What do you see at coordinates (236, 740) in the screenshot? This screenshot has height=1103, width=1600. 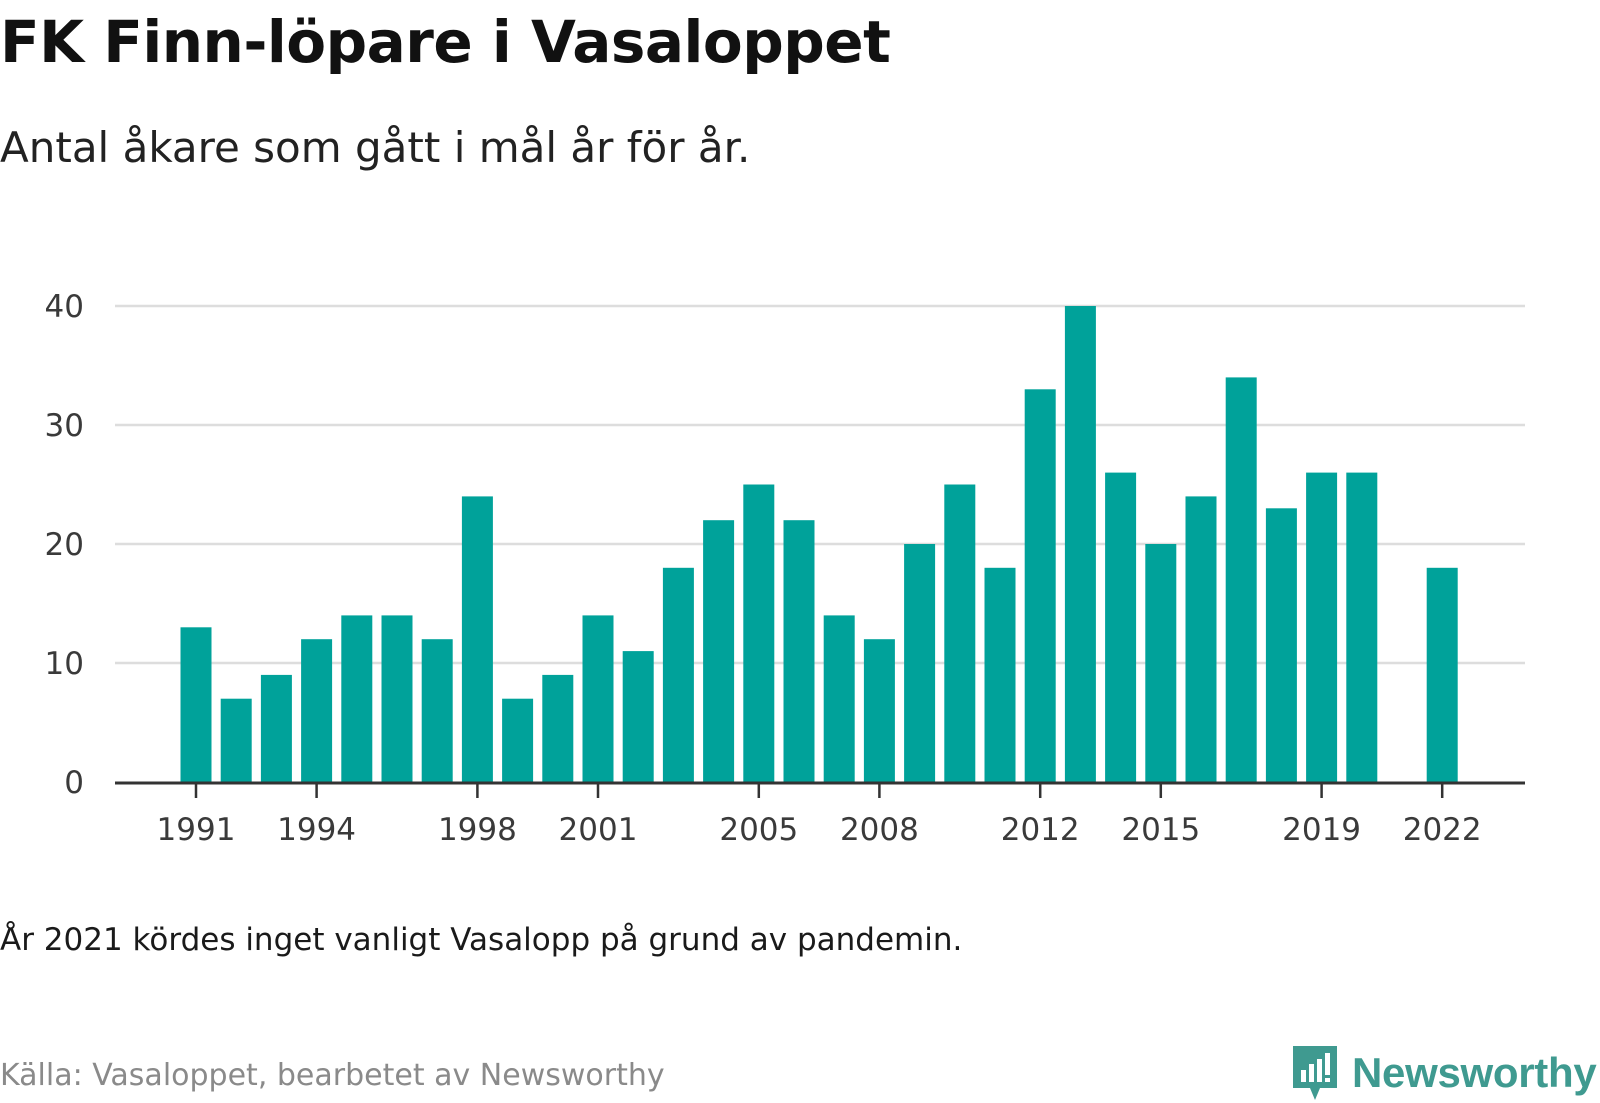 I see `bar-1992` at bounding box center [236, 740].